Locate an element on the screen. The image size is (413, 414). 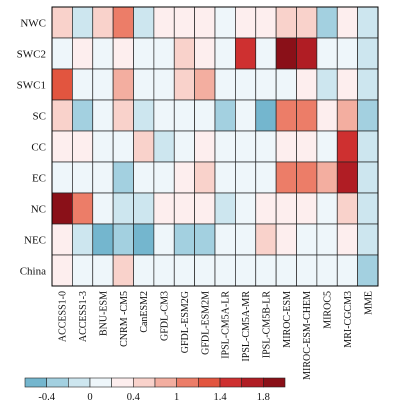
y-tick-label: CC is located at coordinates (38, 148).